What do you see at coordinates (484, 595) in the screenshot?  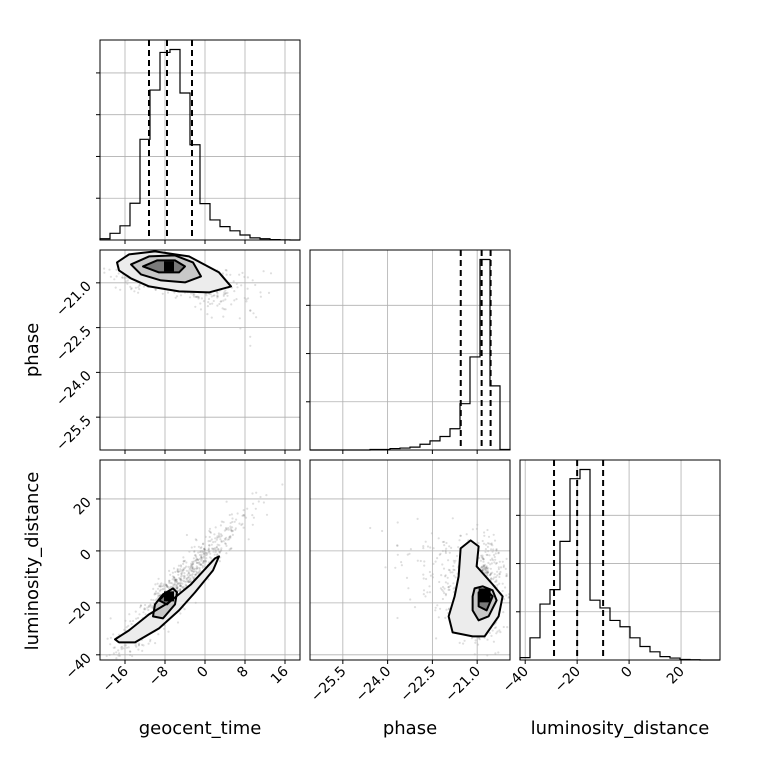 I see `density-peak-marker` at bounding box center [484, 595].